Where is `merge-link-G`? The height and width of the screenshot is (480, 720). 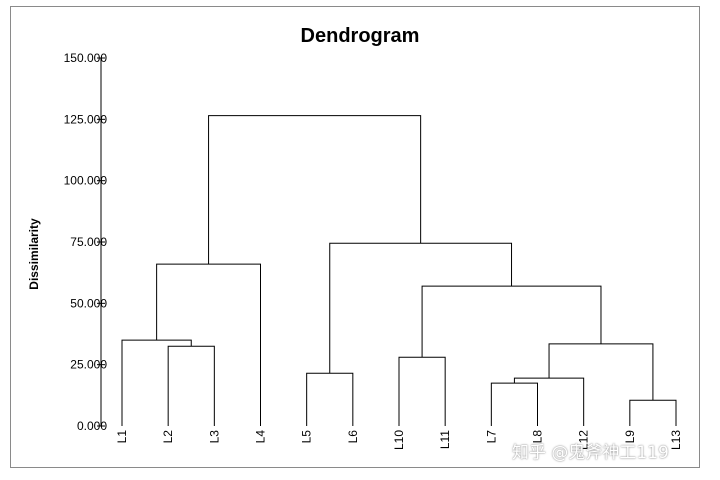 merge-link-G is located at coordinates (549, 401).